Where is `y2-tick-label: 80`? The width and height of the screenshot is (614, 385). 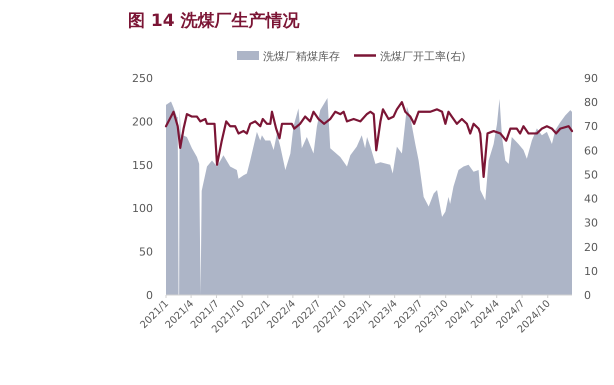 y2-tick-label: 80 is located at coordinates (591, 103).